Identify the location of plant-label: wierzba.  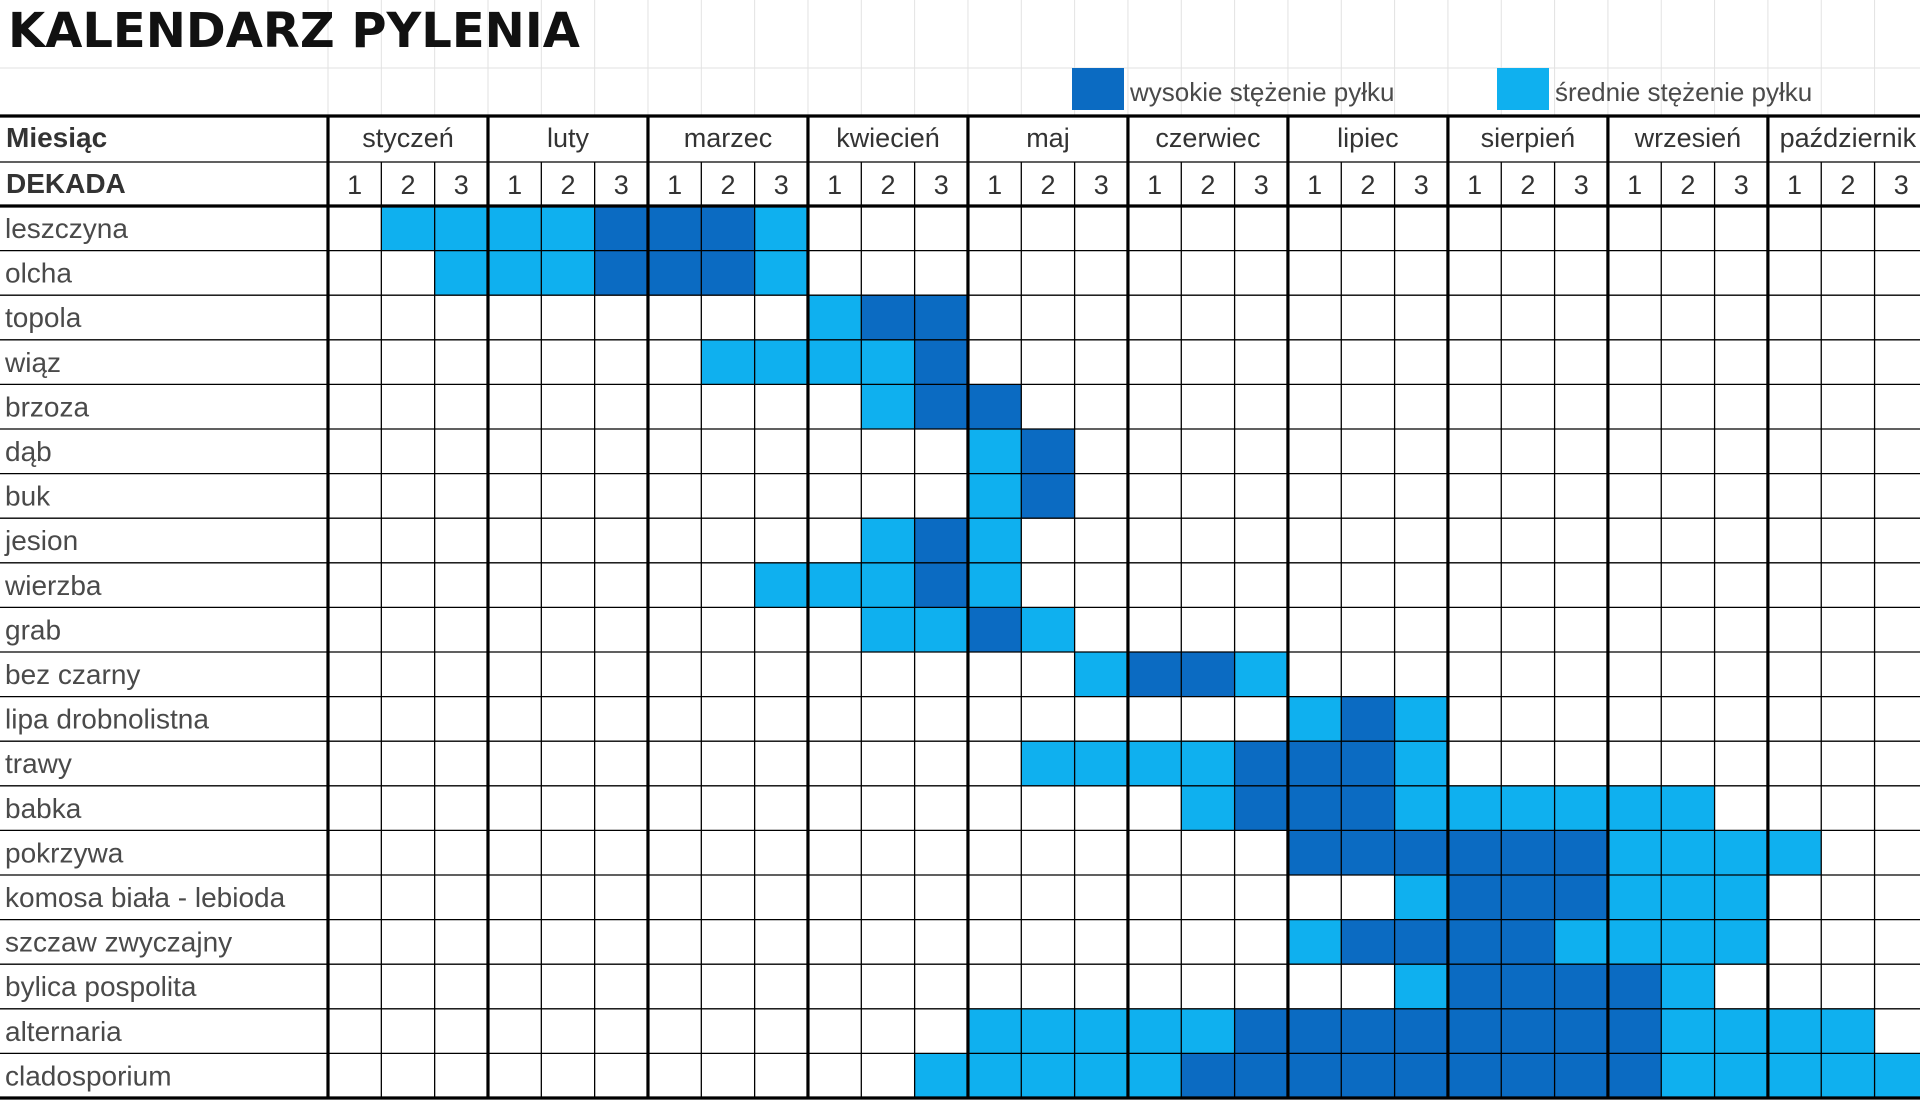
(53, 585).